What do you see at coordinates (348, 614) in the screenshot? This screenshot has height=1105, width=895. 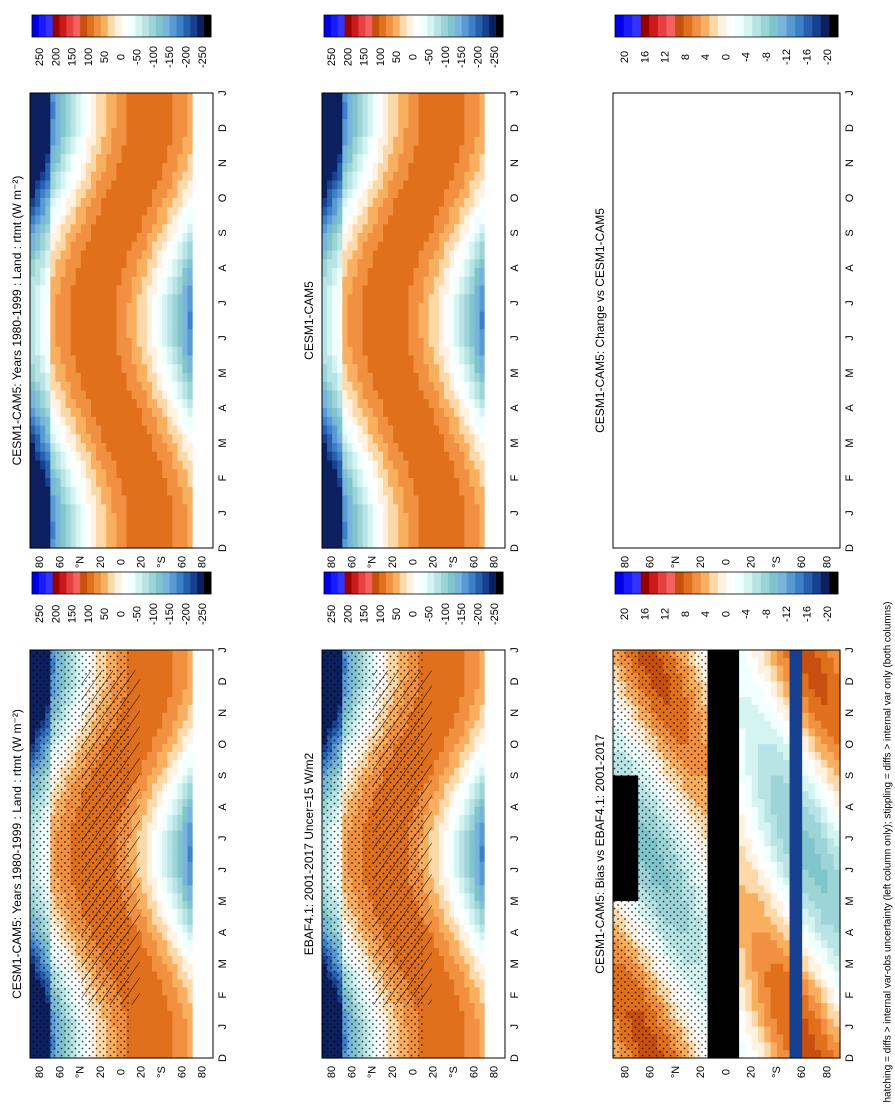 I see `colorbar-label: 200` at bounding box center [348, 614].